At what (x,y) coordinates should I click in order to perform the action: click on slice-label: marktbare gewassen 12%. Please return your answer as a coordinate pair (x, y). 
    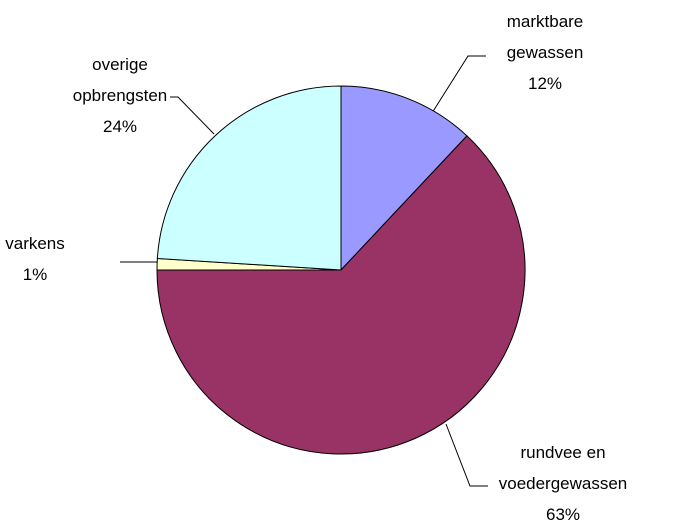
    Looking at the image, I should click on (545, 52).